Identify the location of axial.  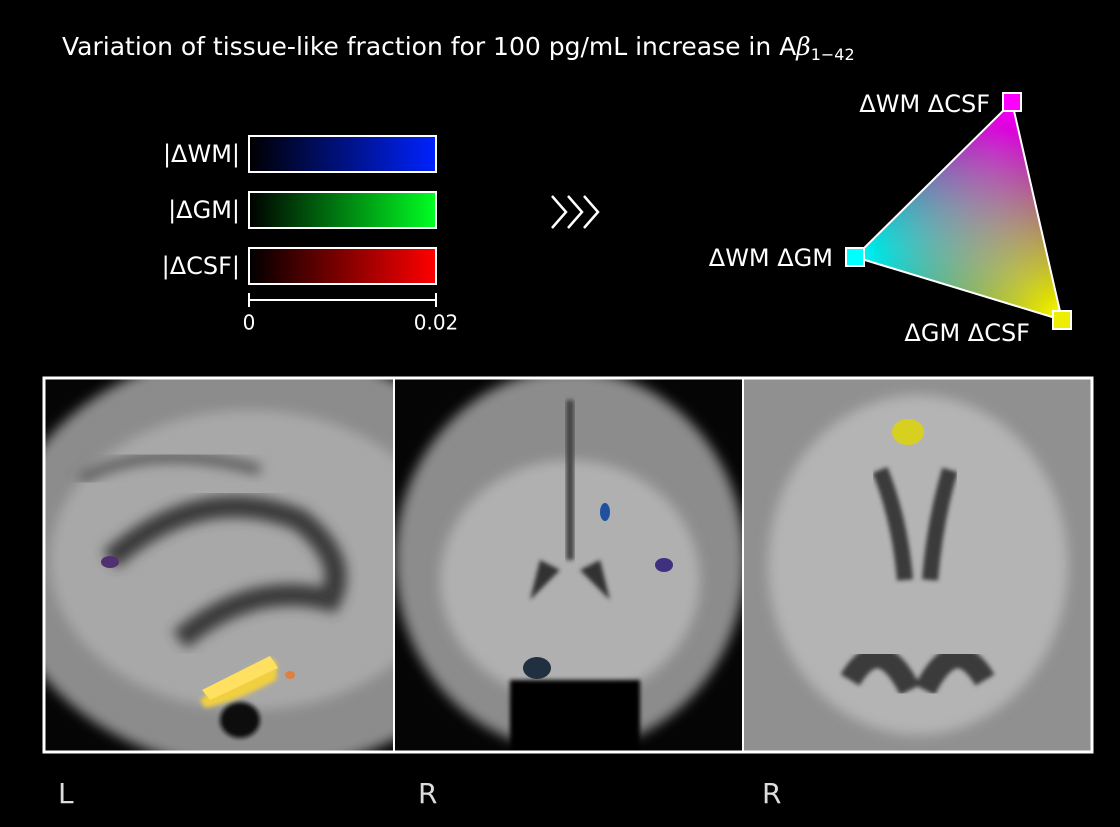
(917, 565).